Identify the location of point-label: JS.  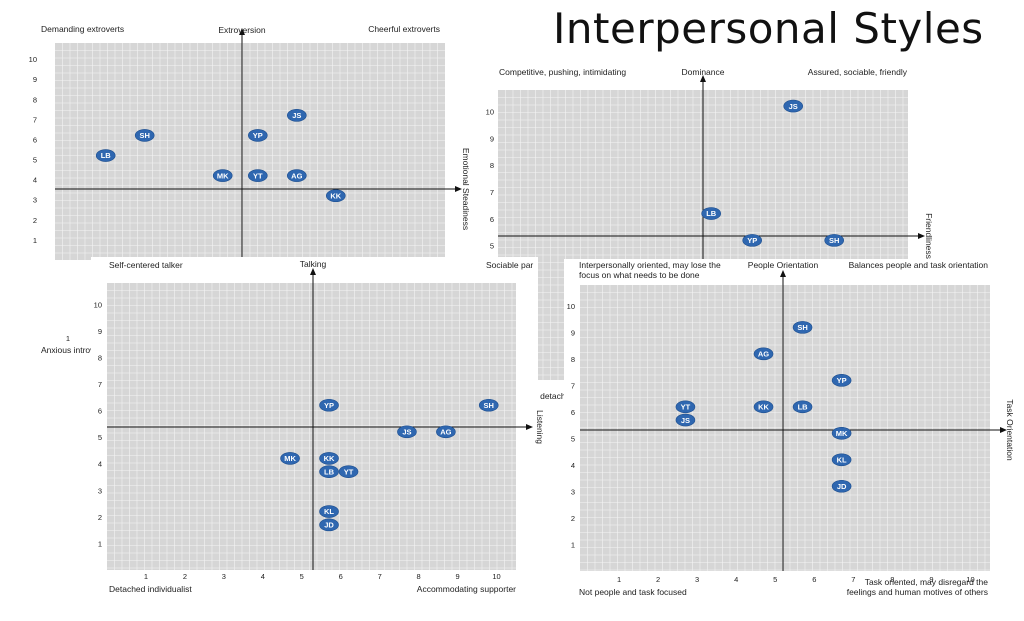
(793, 106).